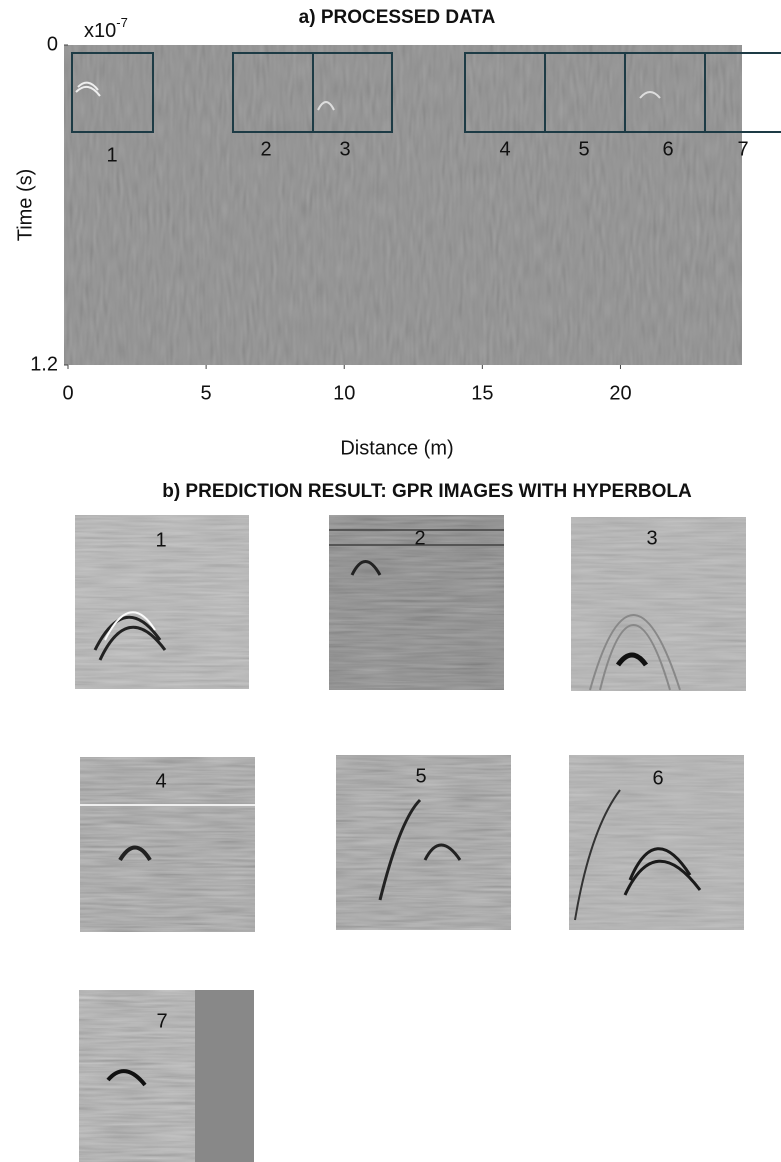  What do you see at coordinates (344, 393) in the screenshot?
I see `x-tick-label: 10` at bounding box center [344, 393].